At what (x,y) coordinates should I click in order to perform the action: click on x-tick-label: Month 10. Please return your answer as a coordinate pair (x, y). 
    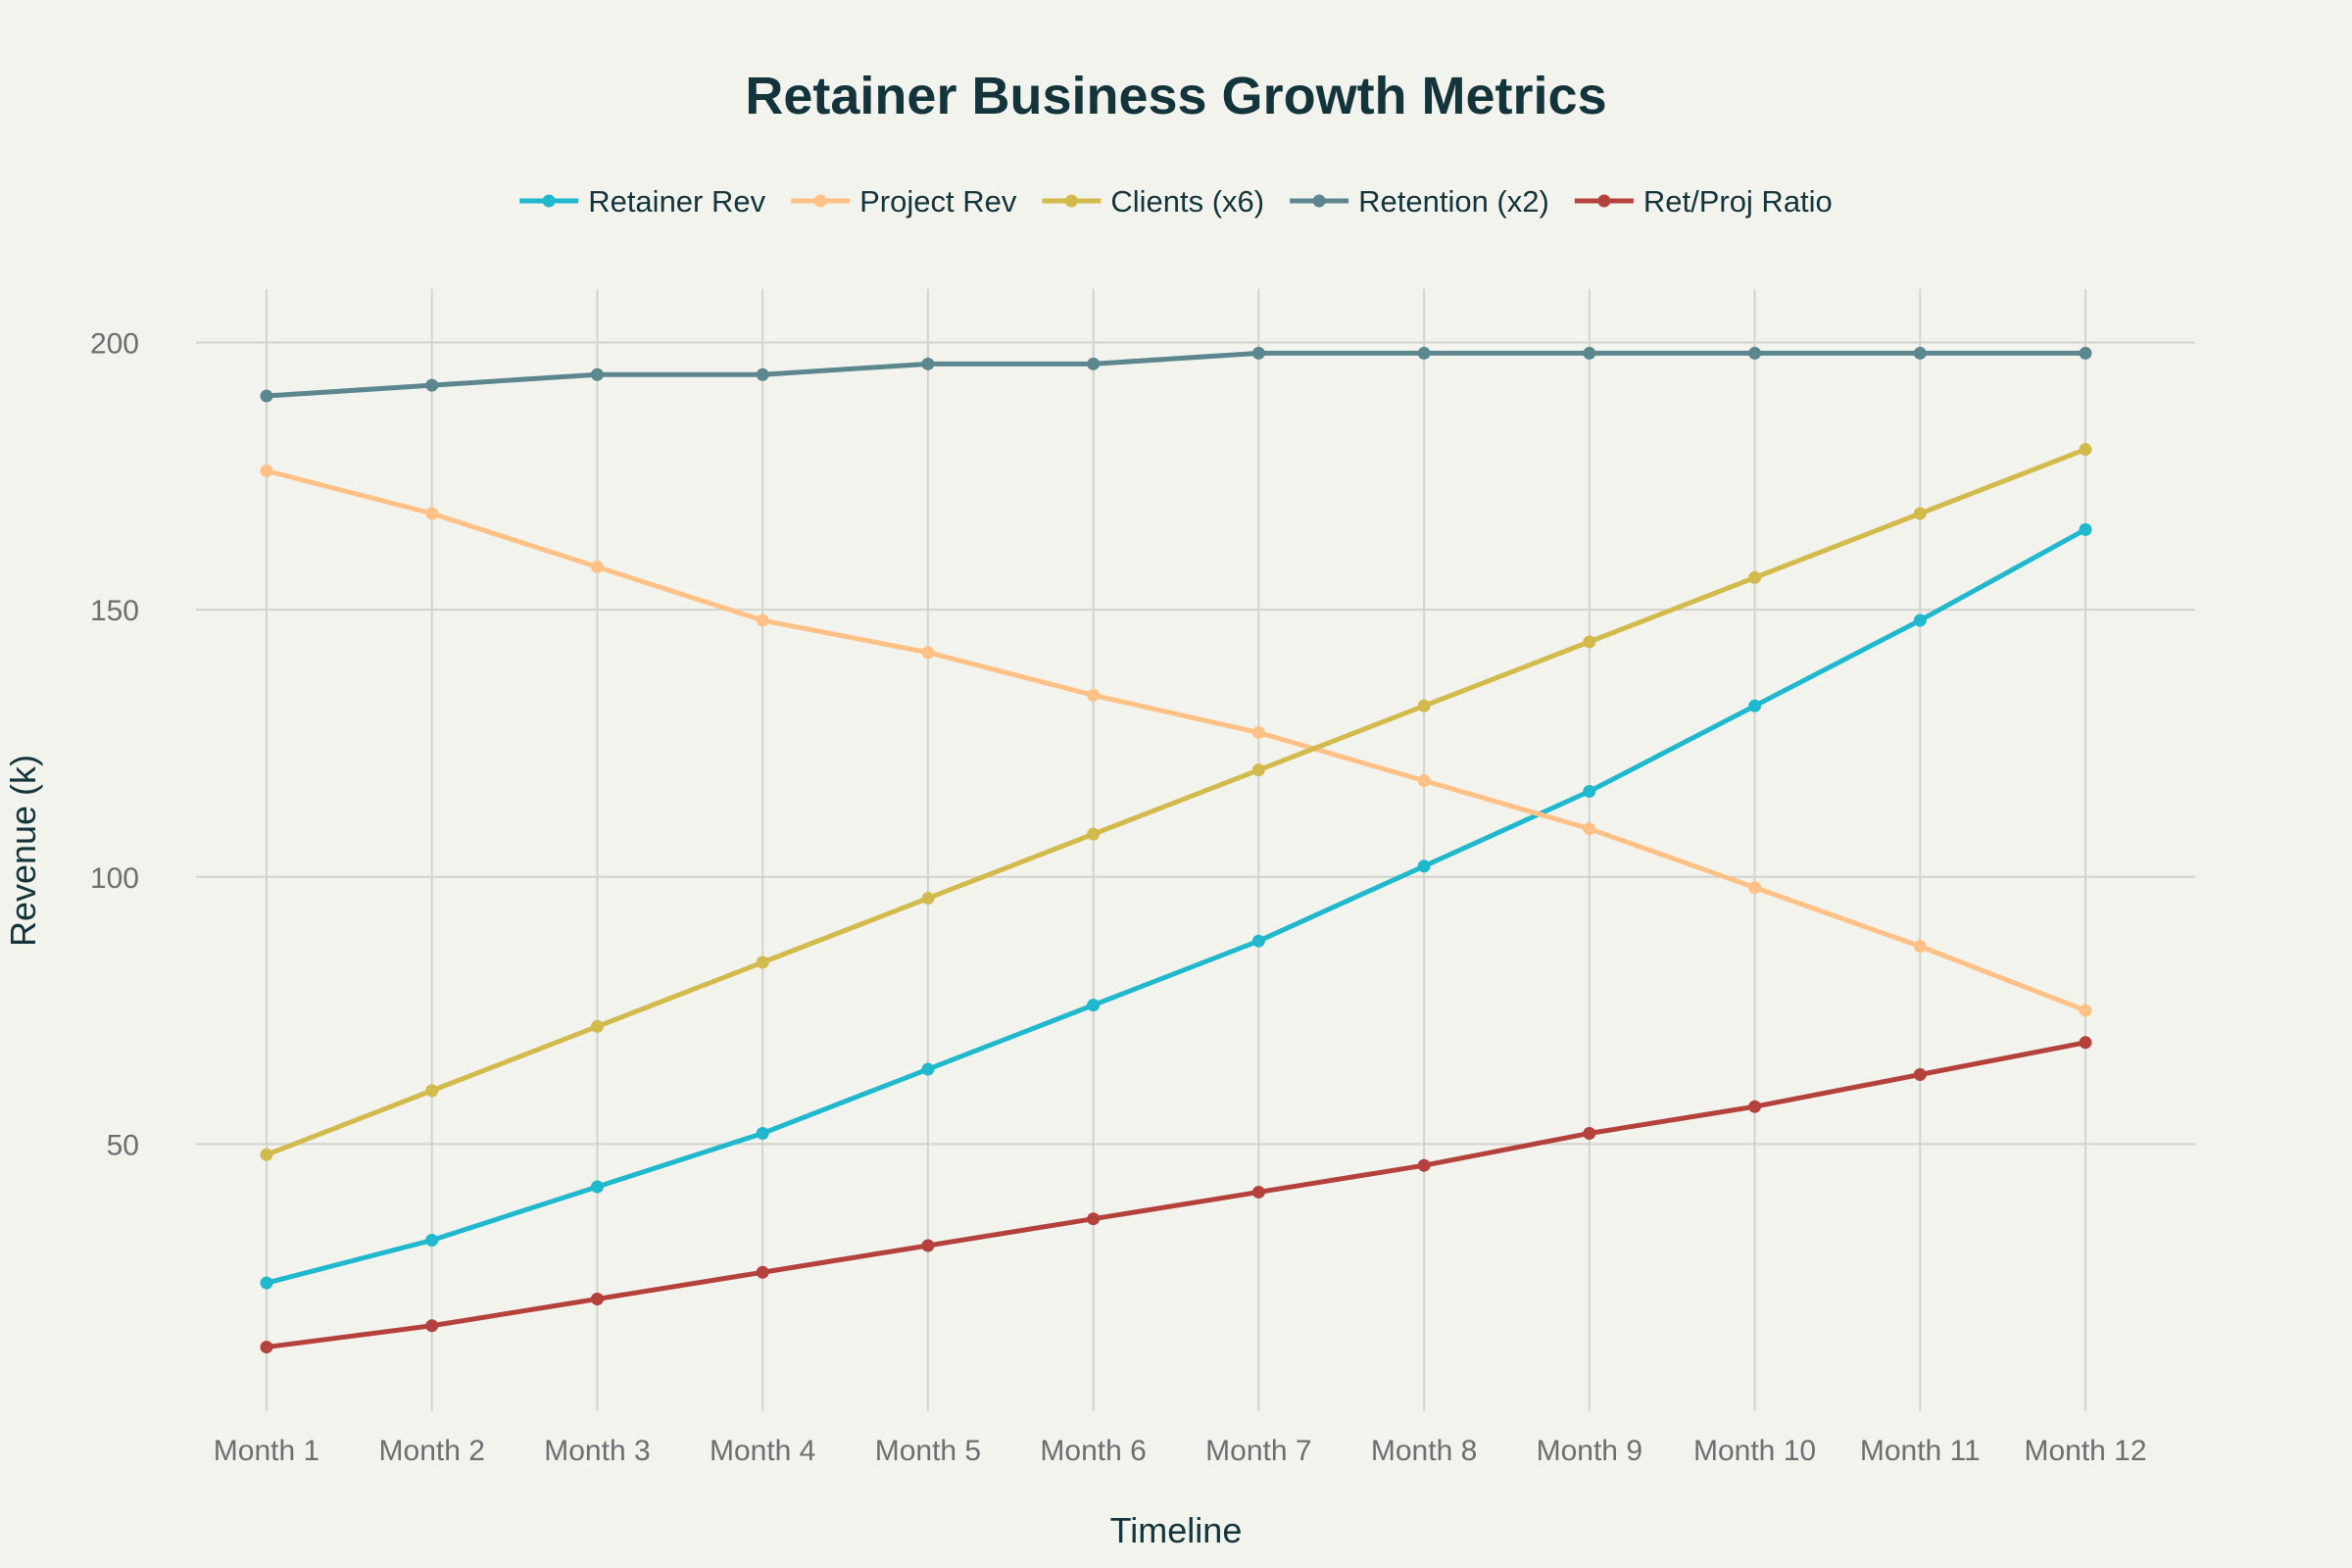
    Looking at the image, I should click on (1754, 1451).